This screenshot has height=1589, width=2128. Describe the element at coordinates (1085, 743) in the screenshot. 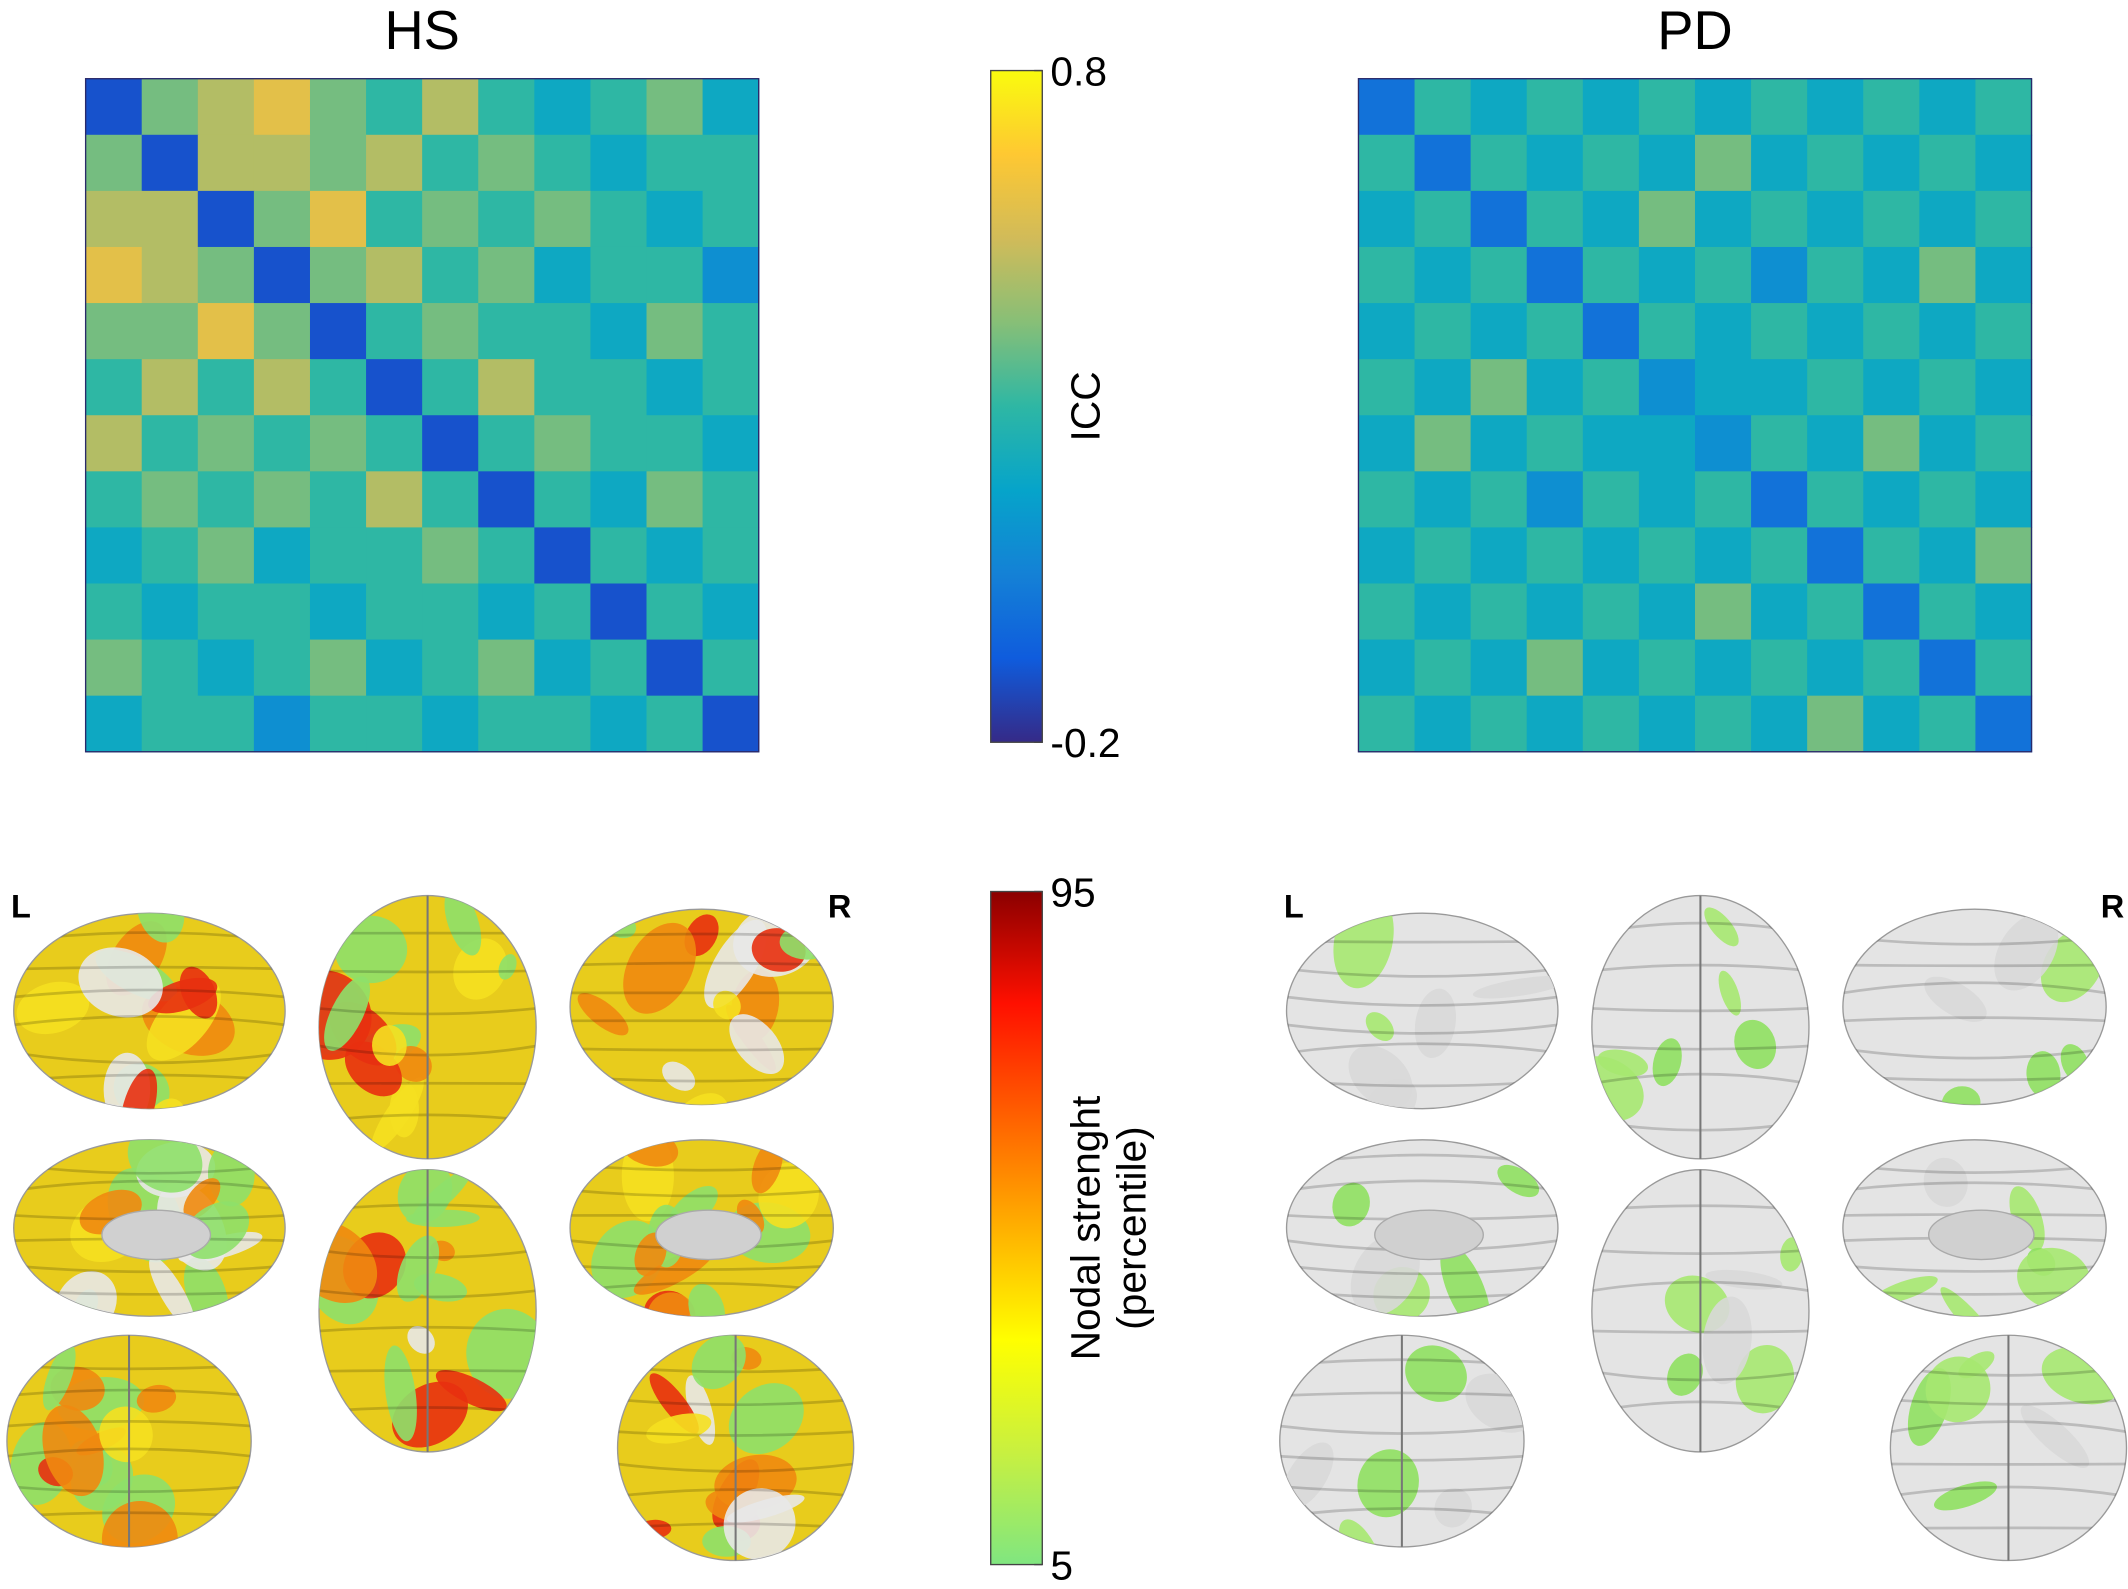

I see `colorbar-tick-label: -0.2` at that location.